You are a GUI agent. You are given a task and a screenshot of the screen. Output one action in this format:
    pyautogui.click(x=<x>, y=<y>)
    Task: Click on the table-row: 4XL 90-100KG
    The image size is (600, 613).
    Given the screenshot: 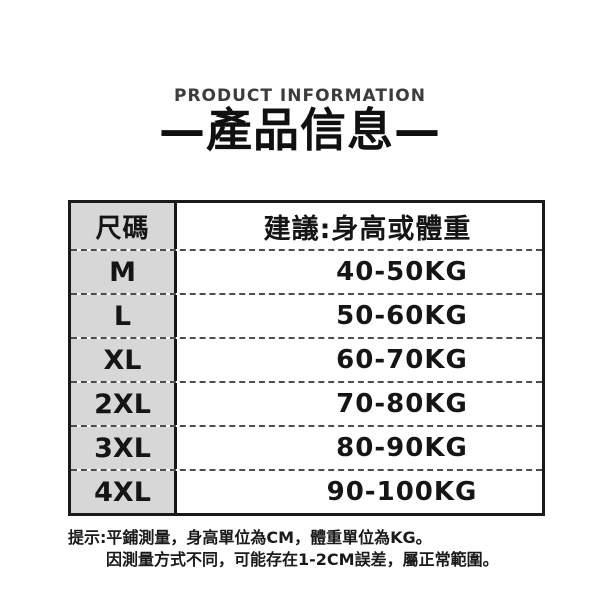 What is the action you would take?
    pyautogui.click(x=306, y=491)
    